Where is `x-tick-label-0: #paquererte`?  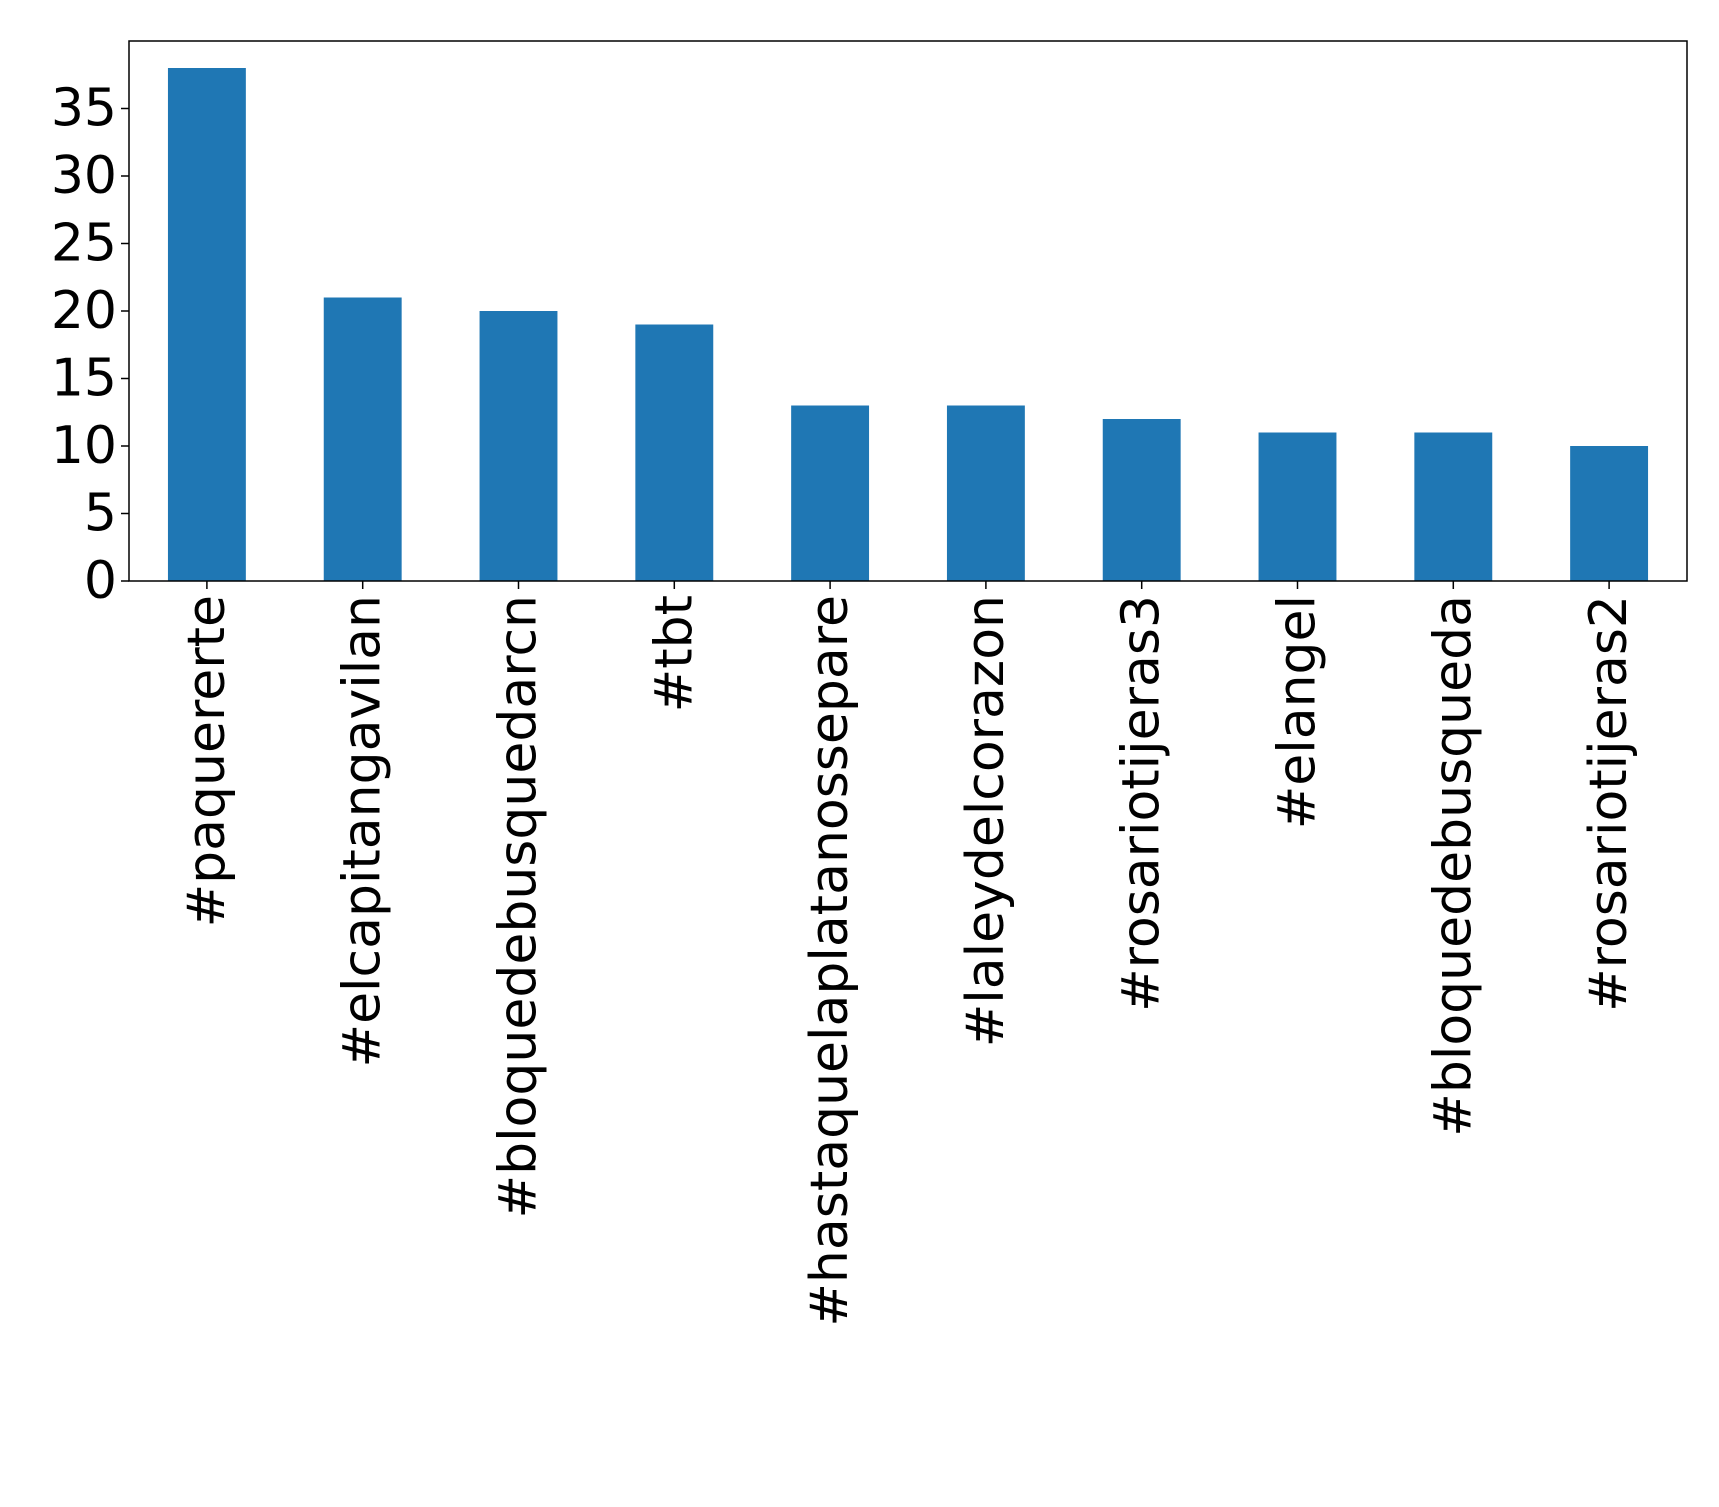 x-tick-label-0: #paquererte is located at coordinates (207, 761).